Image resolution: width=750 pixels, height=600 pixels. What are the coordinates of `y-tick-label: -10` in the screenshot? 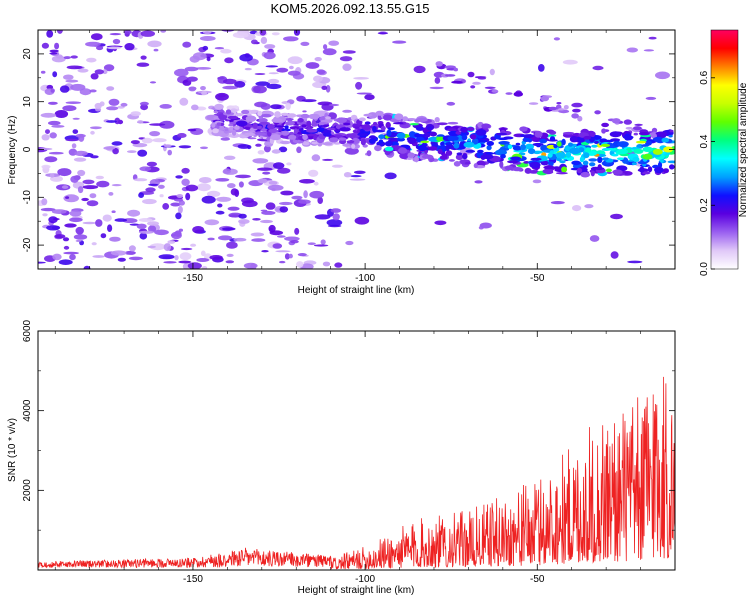 It's located at (27, 197).